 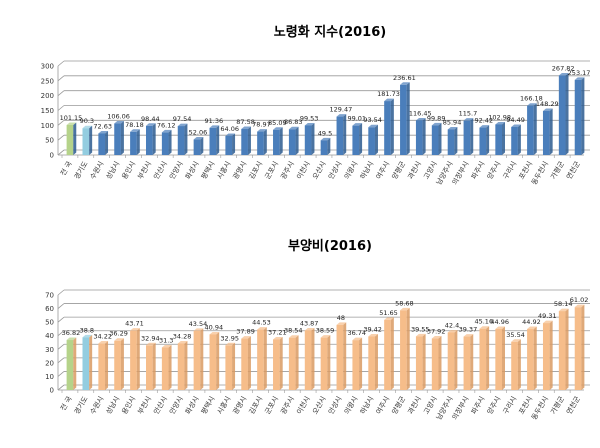 What do you see at coordinates (245, 332) in the screenshot?
I see `data-label: 37.89` at bounding box center [245, 332].